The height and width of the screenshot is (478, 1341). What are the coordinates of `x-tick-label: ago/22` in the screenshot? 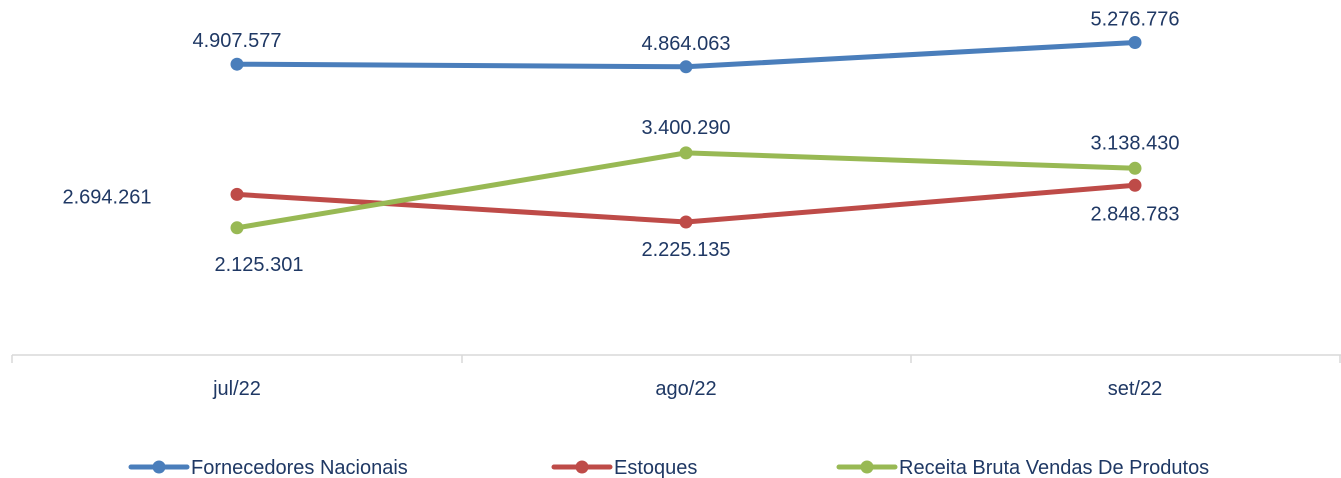 It's located at (685, 389).